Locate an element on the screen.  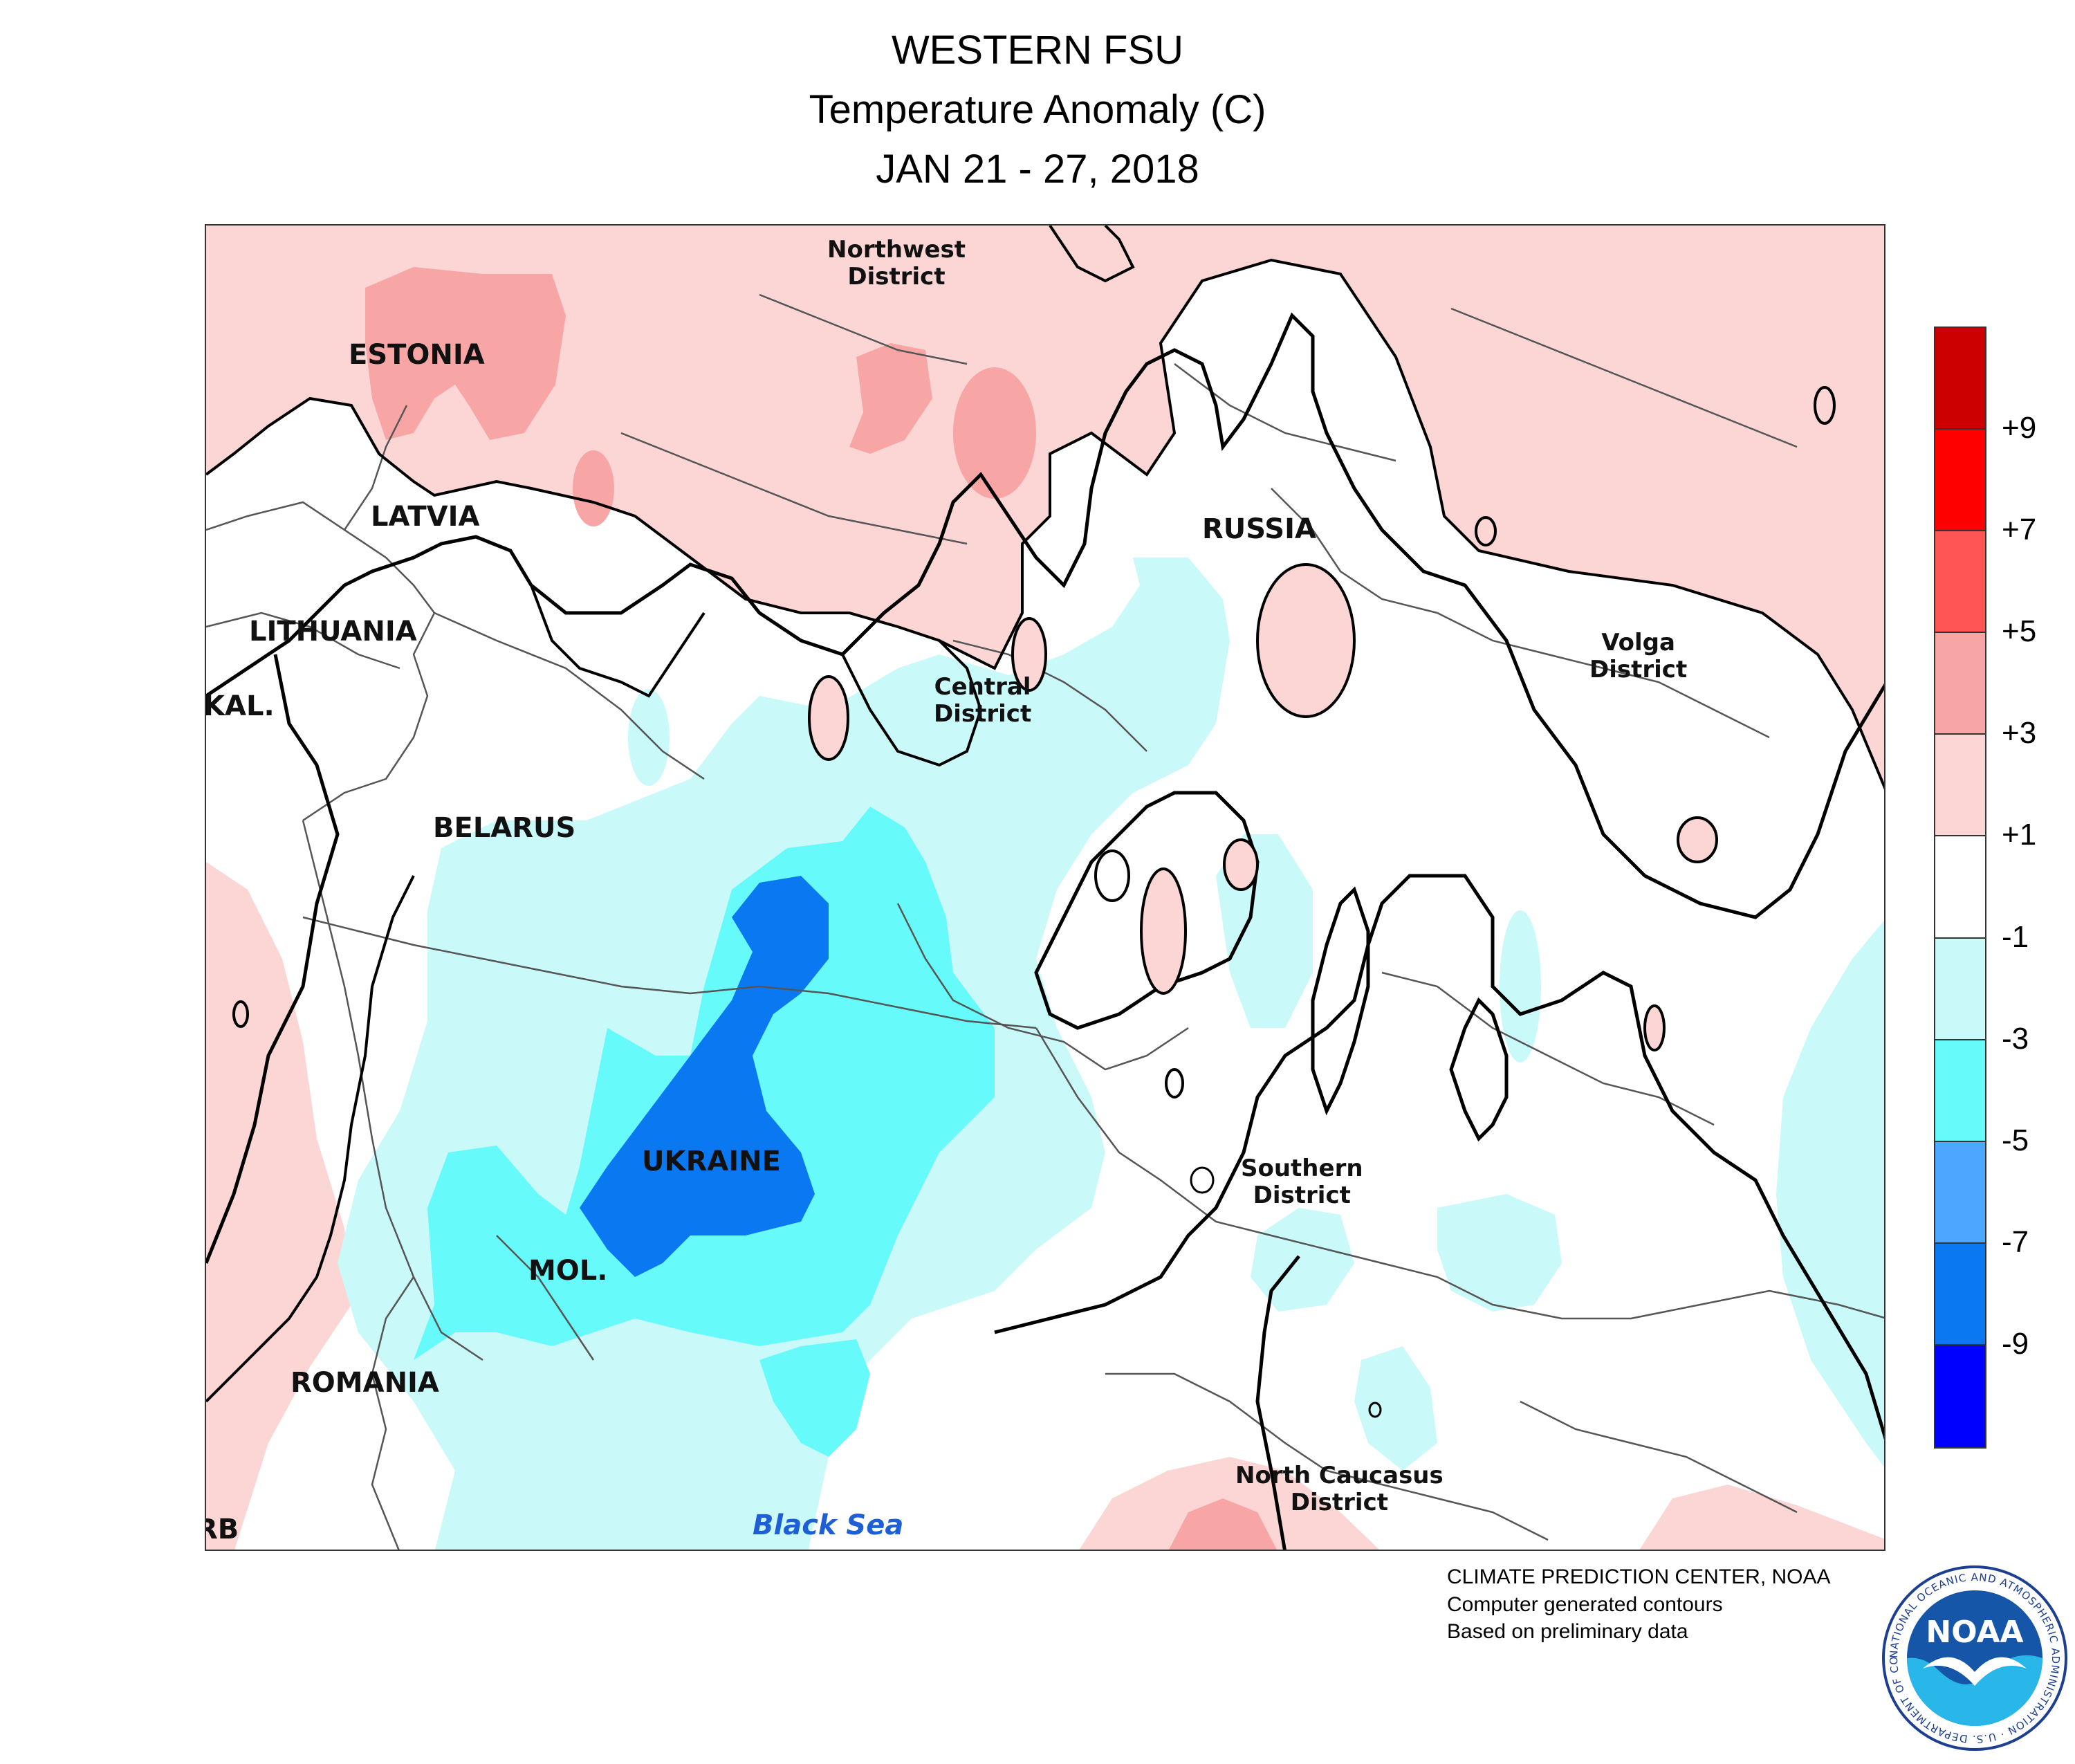
warm-core-estonia is located at coordinates (465, 353).